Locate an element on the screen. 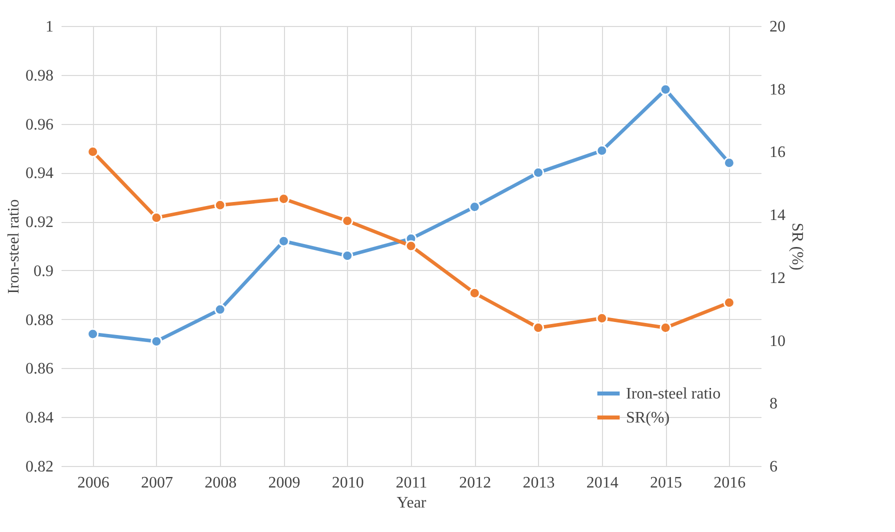 This screenshot has height=532, width=895. y-tick-label: 0.94 is located at coordinates (40, 173).